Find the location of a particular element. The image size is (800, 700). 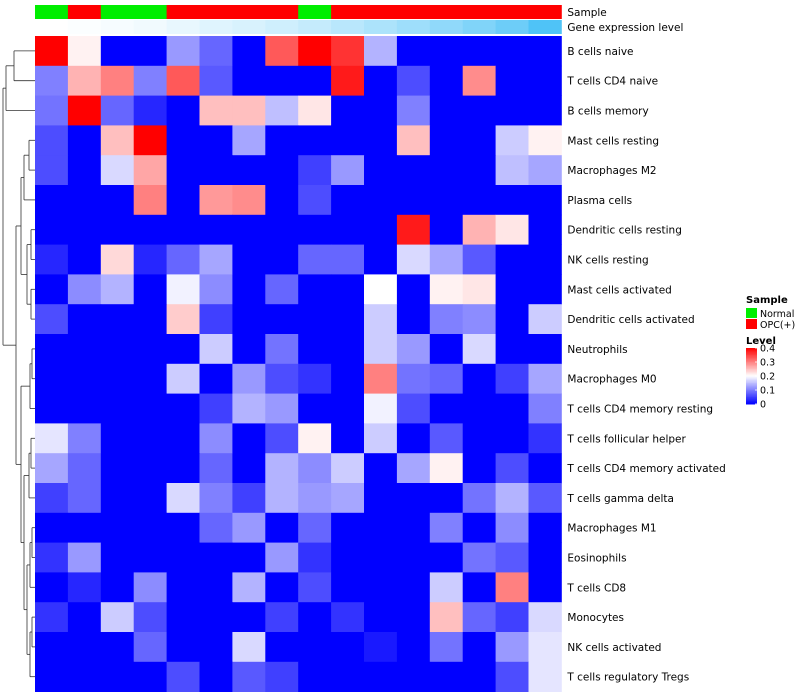

legend-swatch is located at coordinates (751, 324).